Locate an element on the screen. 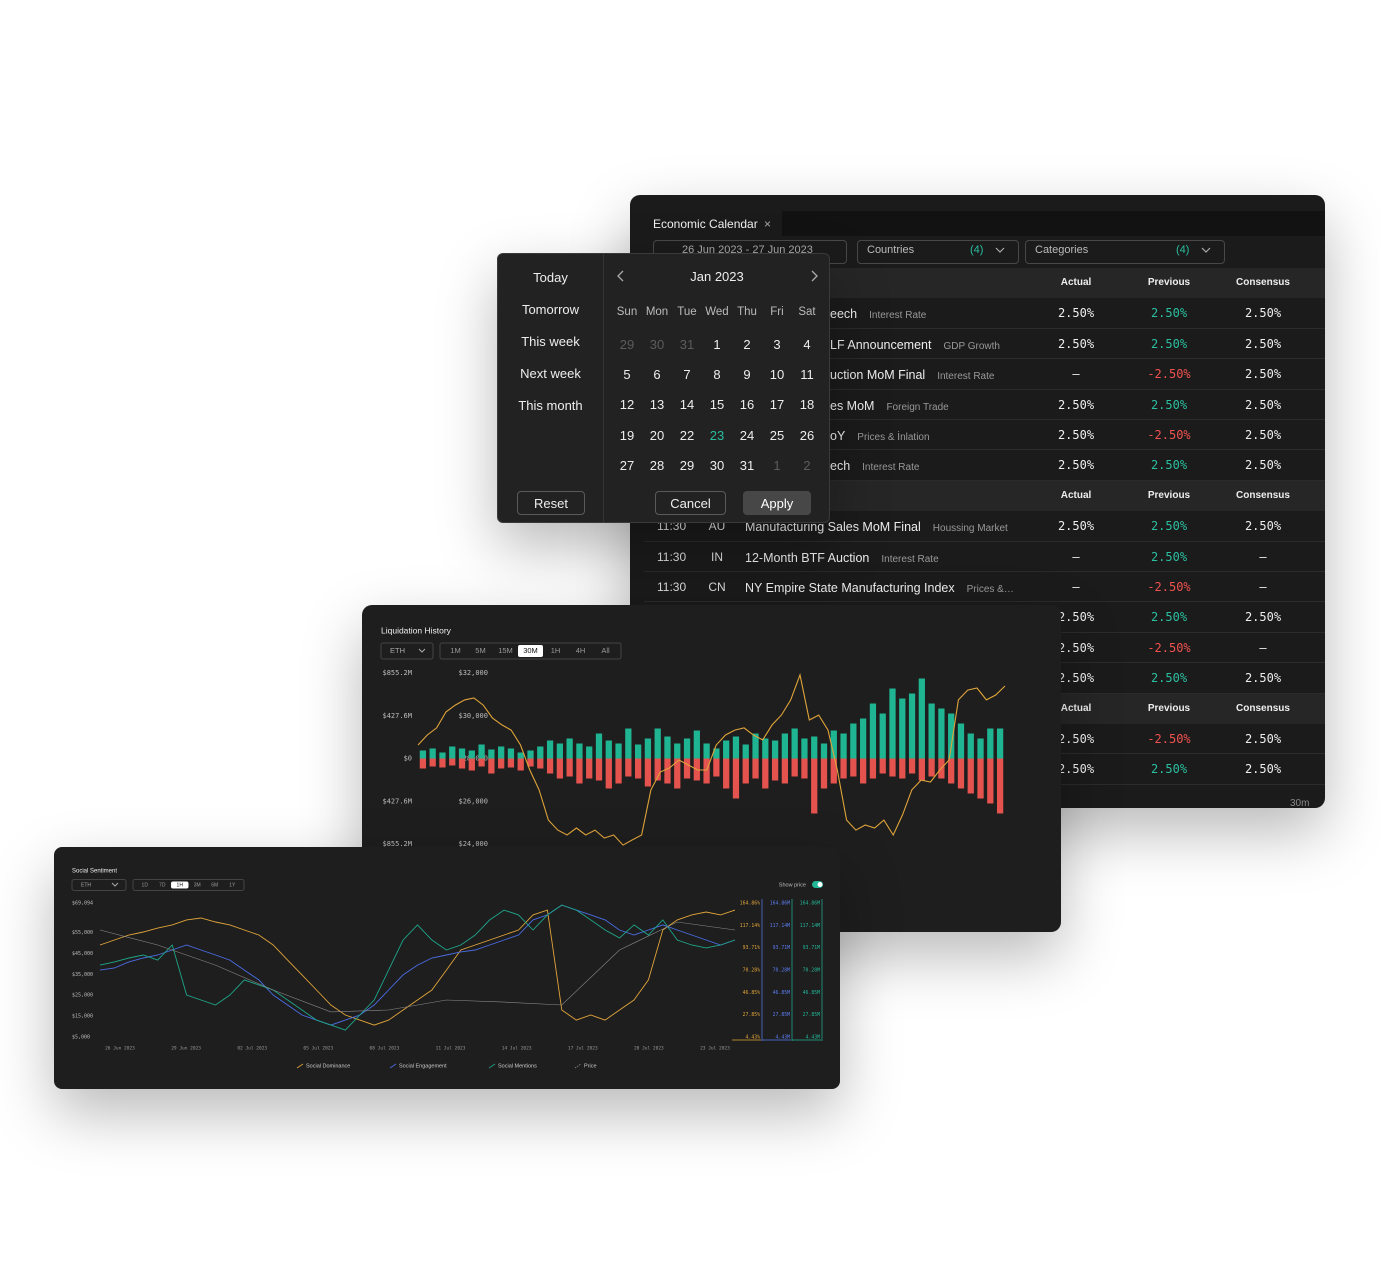 The image size is (1380, 1280). day-cell: 5 is located at coordinates (627, 375).